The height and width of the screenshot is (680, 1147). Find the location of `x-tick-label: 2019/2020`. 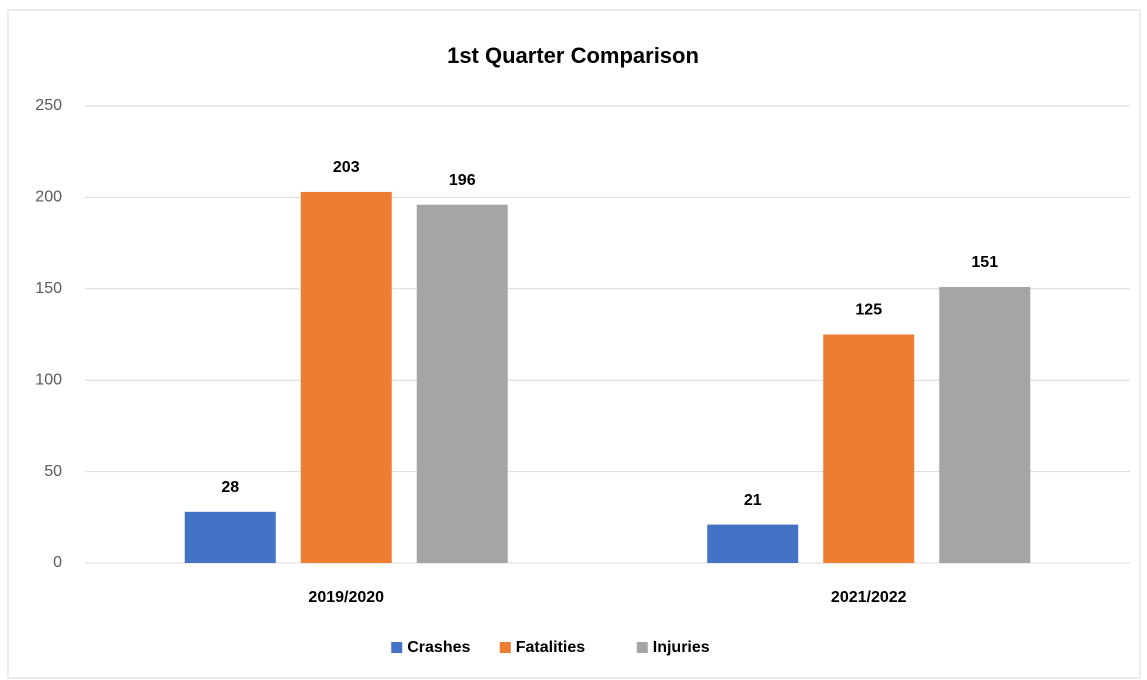

x-tick-label: 2019/2020 is located at coordinates (346, 597).